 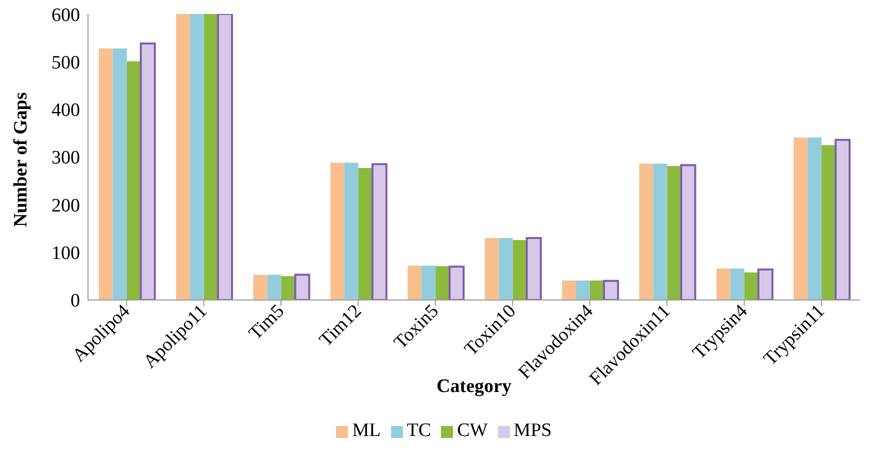 What do you see at coordinates (66, 253) in the screenshot?
I see `y-tick-label: 100` at bounding box center [66, 253].